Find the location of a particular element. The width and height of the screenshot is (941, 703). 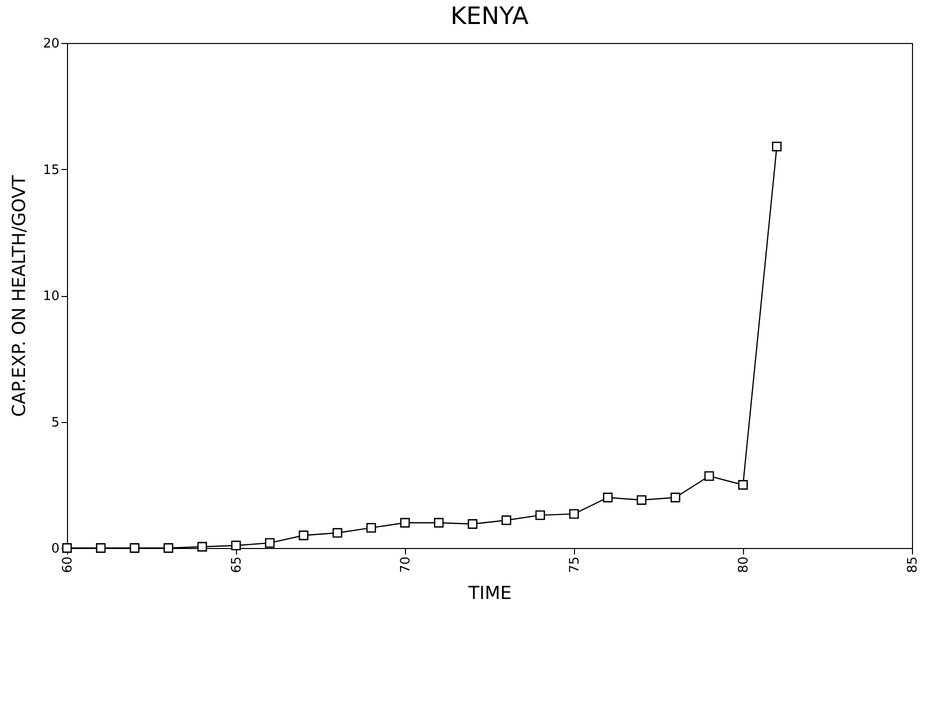

chart-title: KENYA is located at coordinates (490, 16).